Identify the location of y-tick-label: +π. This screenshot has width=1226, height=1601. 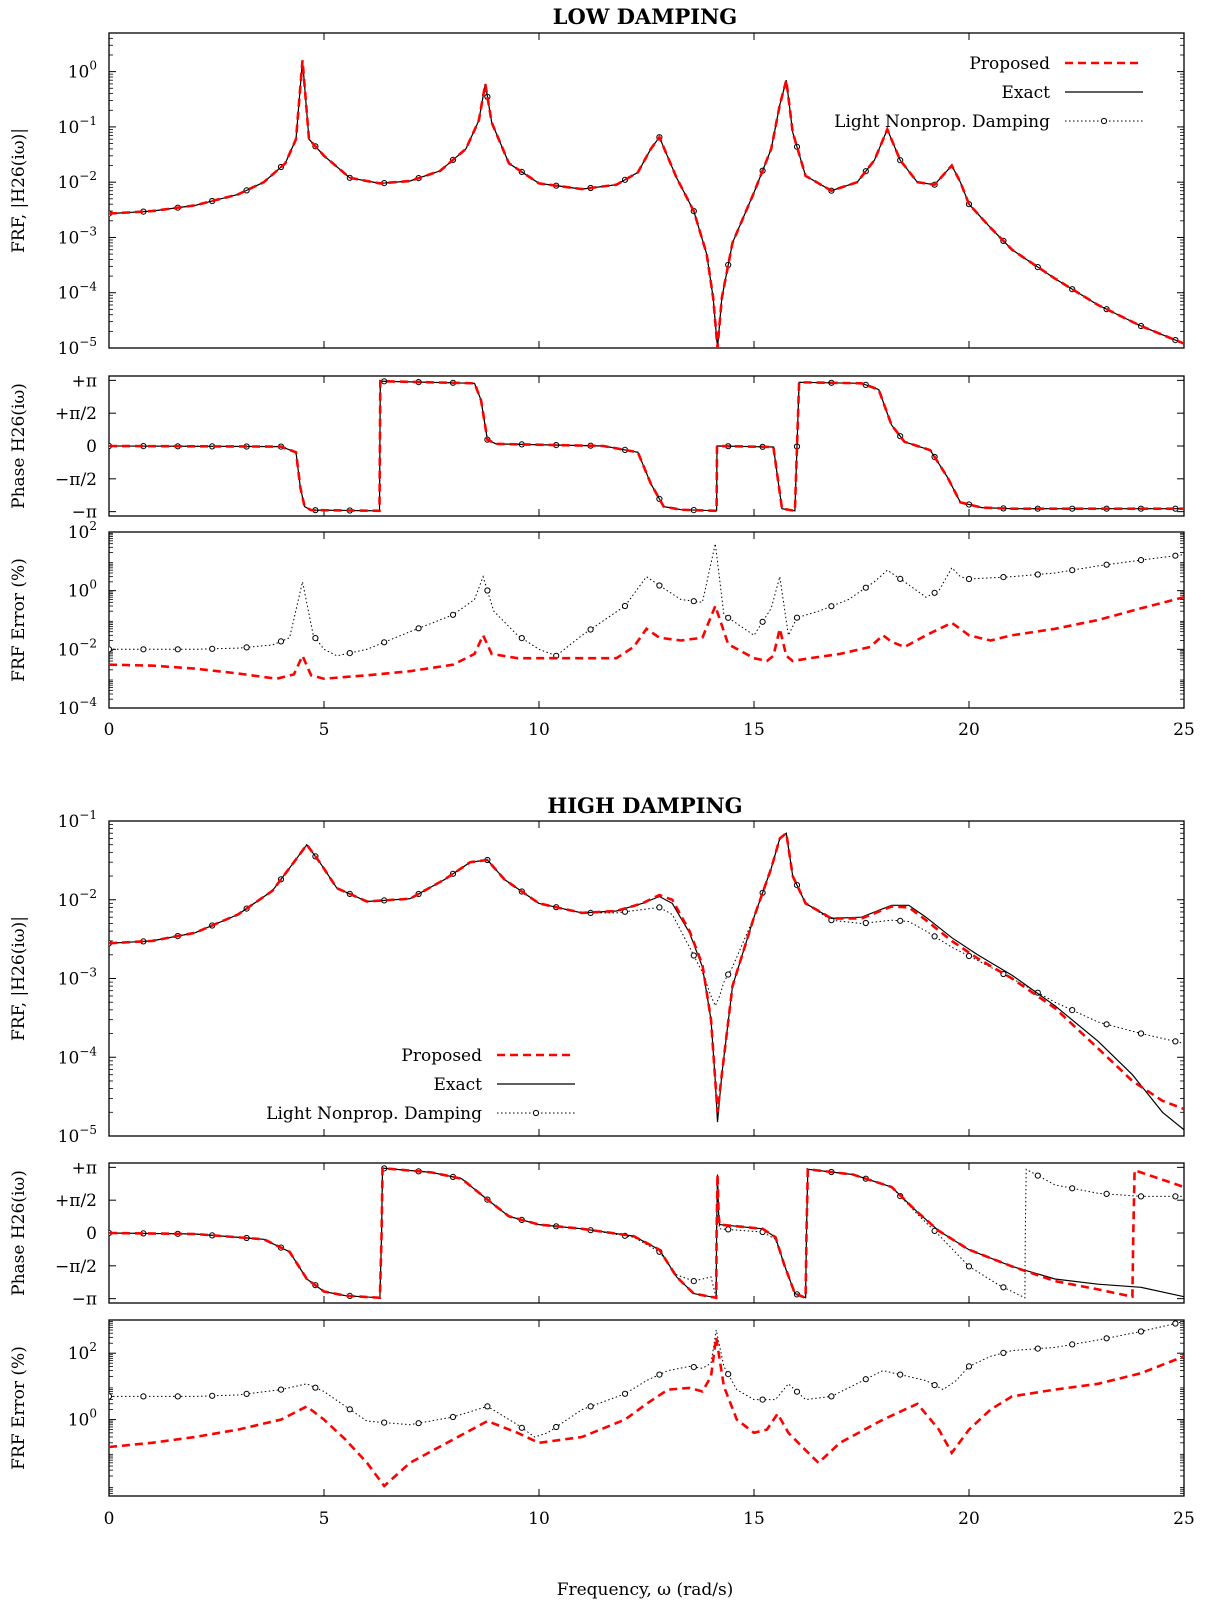
(84, 1168).